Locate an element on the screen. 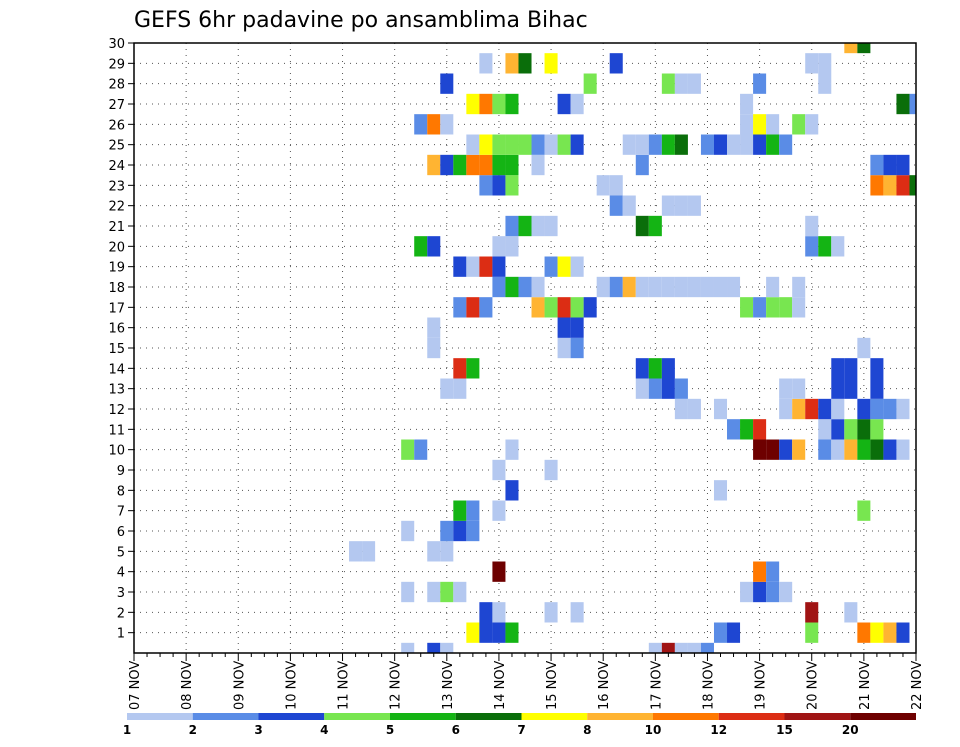 The height and width of the screenshot is (747, 960). y-tick-label: 22 is located at coordinates (116, 207).